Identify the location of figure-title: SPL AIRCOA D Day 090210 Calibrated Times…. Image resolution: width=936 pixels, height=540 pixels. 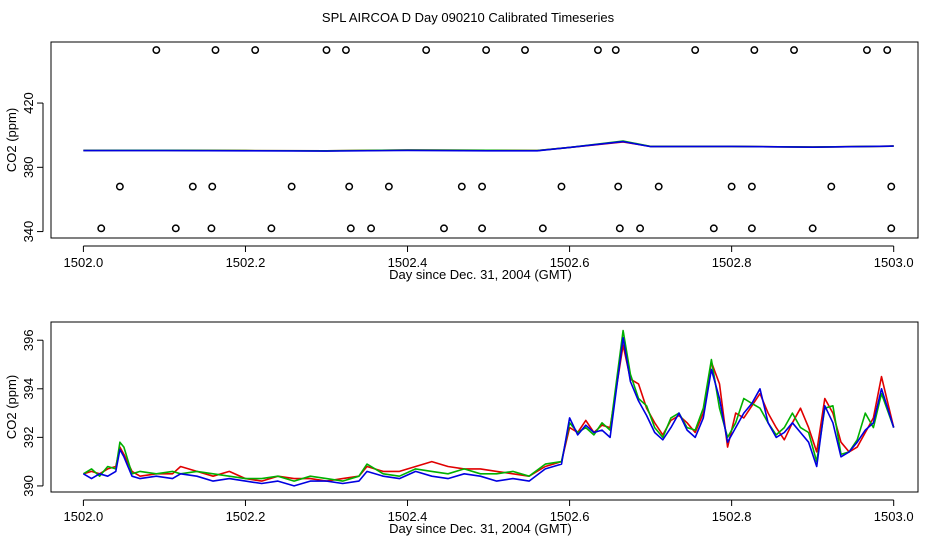
(468, 17).